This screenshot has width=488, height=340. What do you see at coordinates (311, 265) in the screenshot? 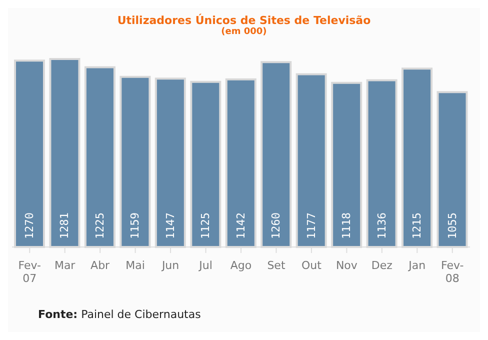
I see `x-tick-label: Out` at bounding box center [311, 265].